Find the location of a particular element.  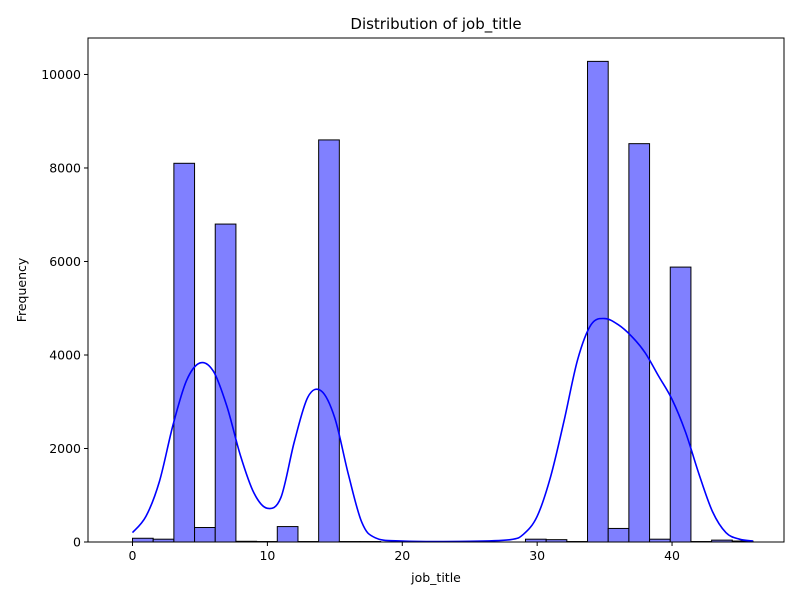

x-axis-ticks: 0 10 20 30 40 is located at coordinates (404, 552).